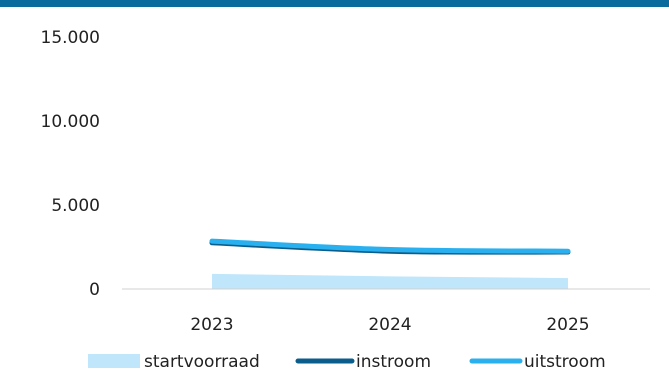  Describe the element at coordinates (70, 38) in the screenshot. I see `y-tick-label: 15.000` at that location.